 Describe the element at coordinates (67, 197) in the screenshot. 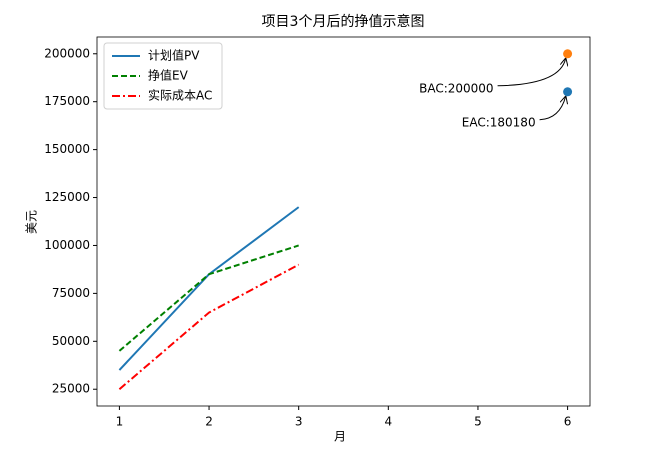

I see `y-tick-label: 125000` at that location.